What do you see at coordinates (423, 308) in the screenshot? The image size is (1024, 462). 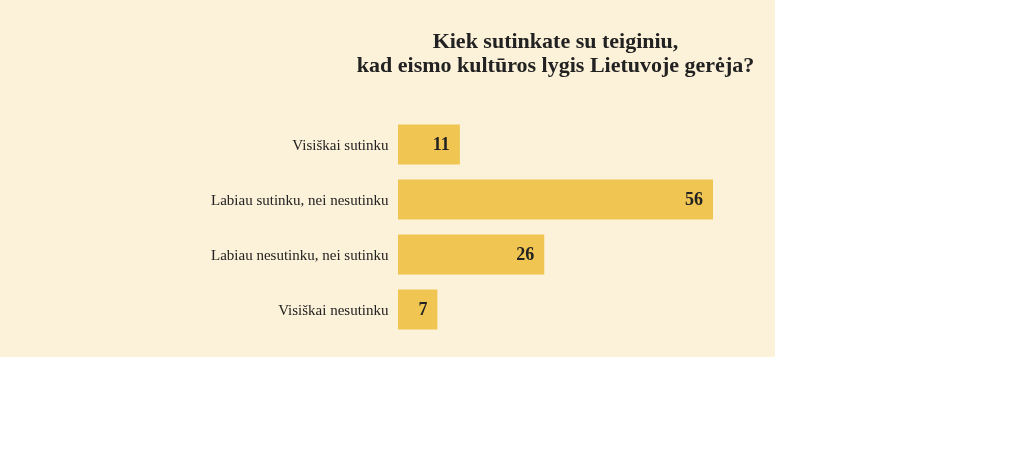 I see `data-label: 7` at bounding box center [423, 308].